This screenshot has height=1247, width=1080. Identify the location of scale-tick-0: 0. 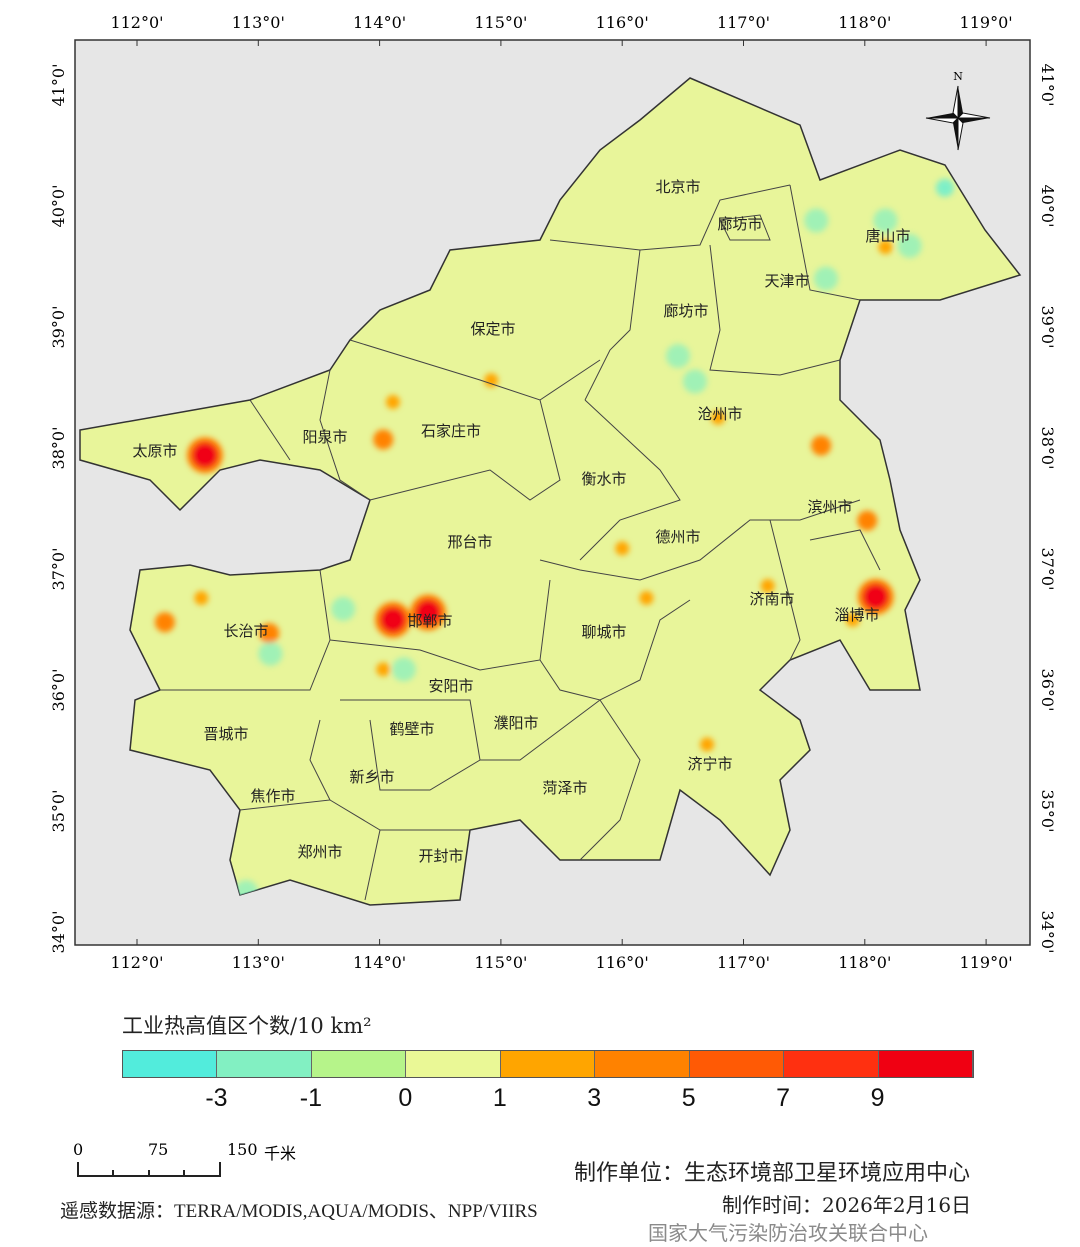
(78, 1149).